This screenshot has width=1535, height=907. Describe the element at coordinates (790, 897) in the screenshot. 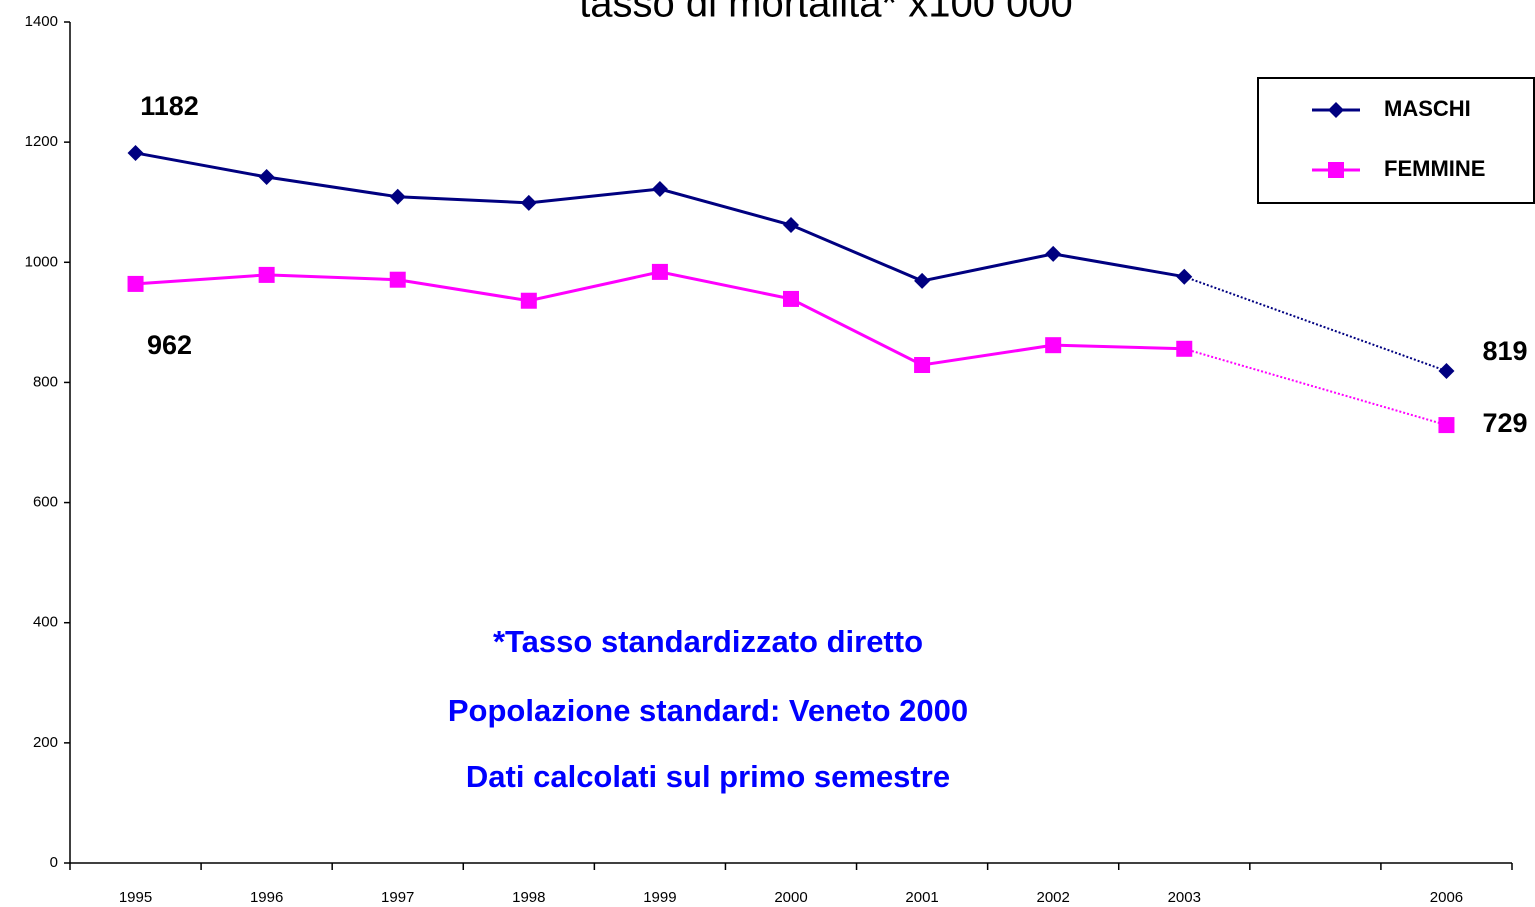

I see `x-tick-label: 2000` at that location.